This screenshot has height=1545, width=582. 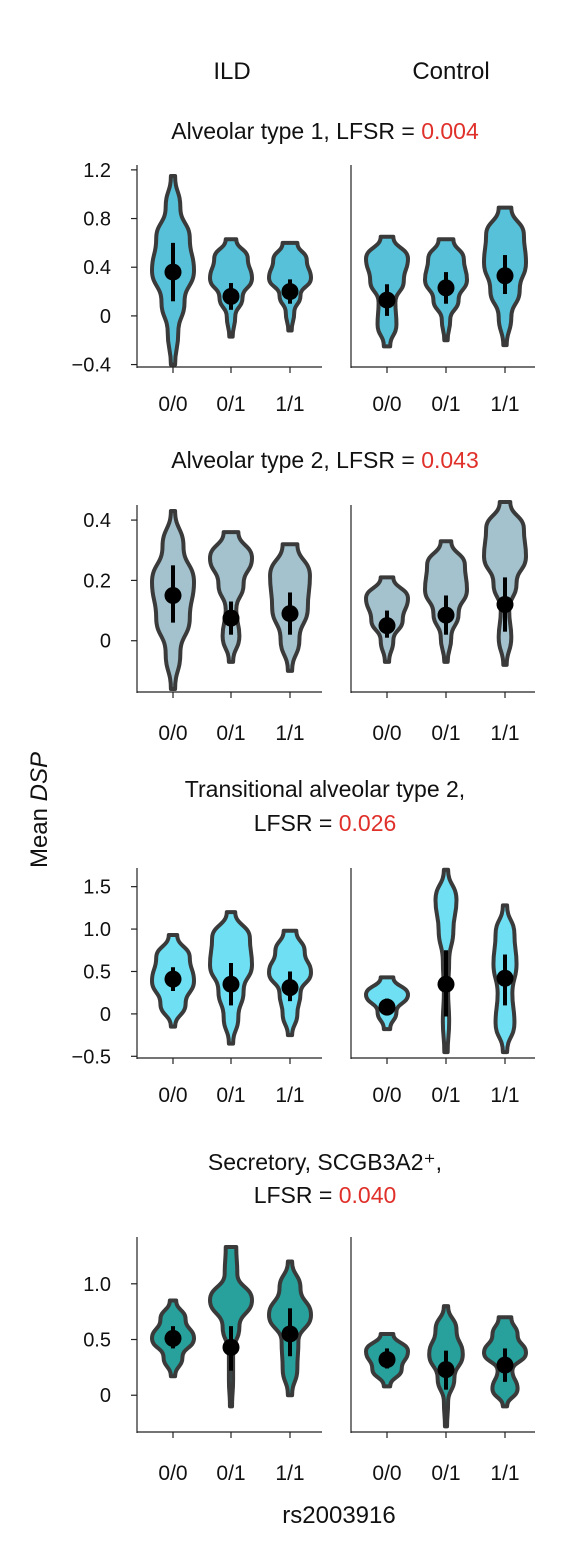 I want to click on group-ild: 0.4 0.2 0 0/0 0/1 1/1, so click(x=202, y=625).